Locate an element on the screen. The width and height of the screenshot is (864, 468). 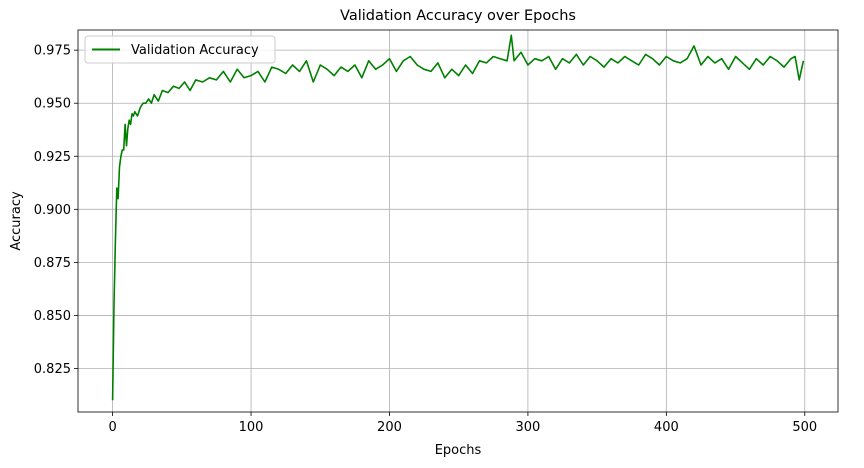
y-axis-label: Accuracy is located at coordinates (16, 221).